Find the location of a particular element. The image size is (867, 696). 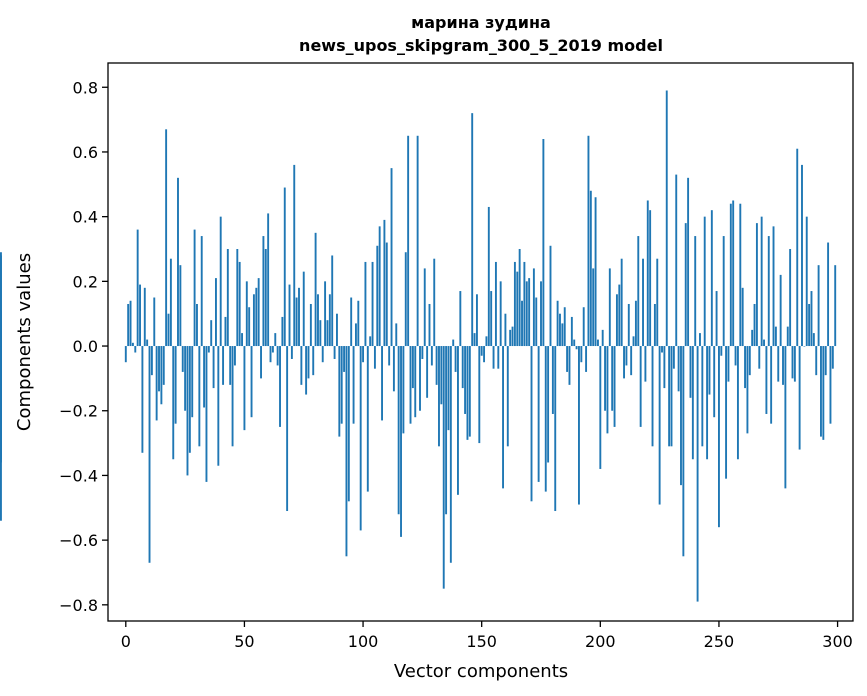

y-tick-label: −0.8 is located at coordinates (78, 605).